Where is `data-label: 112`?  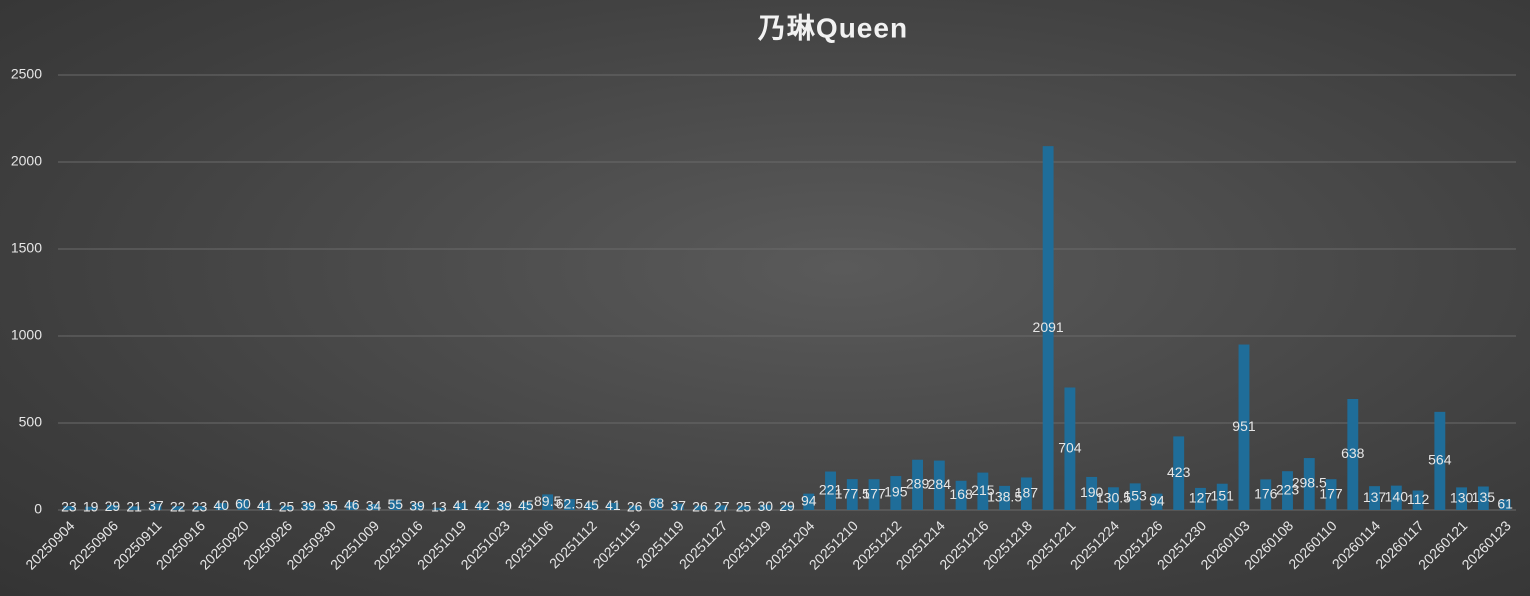 data-label: 112 is located at coordinates (1418, 499).